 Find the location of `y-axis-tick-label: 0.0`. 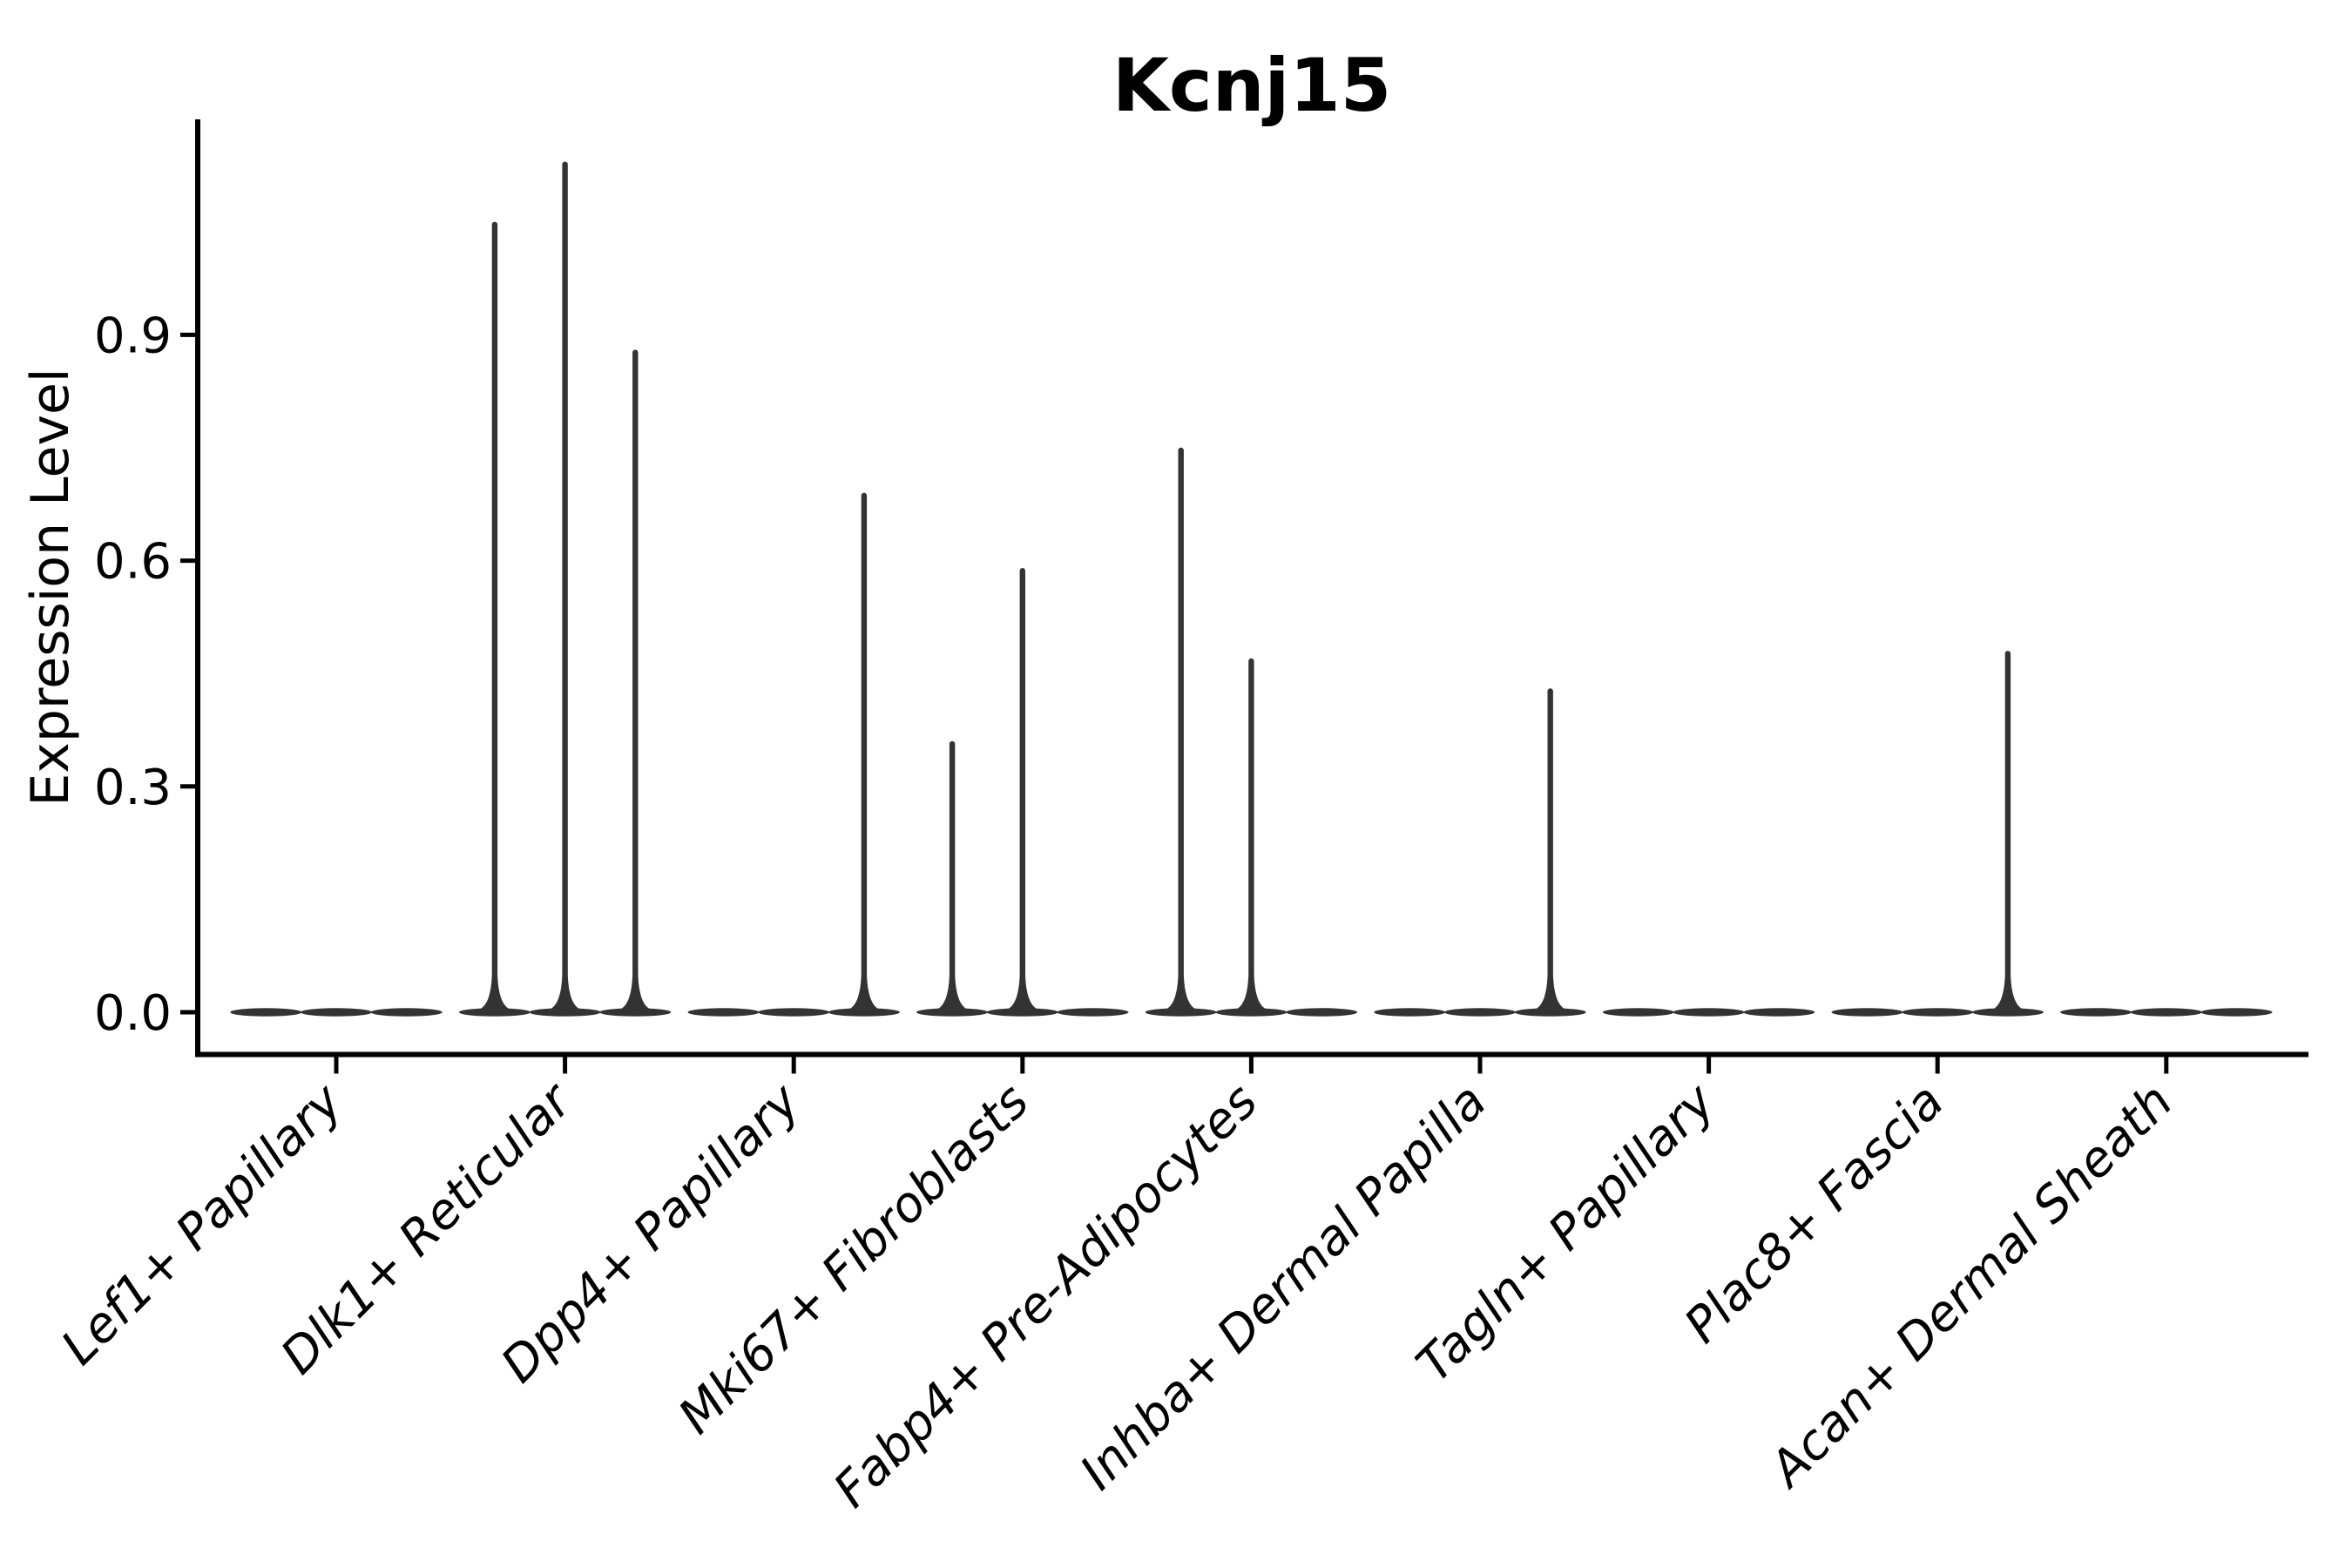

y-axis-tick-label: 0.0 is located at coordinates (133, 1014).